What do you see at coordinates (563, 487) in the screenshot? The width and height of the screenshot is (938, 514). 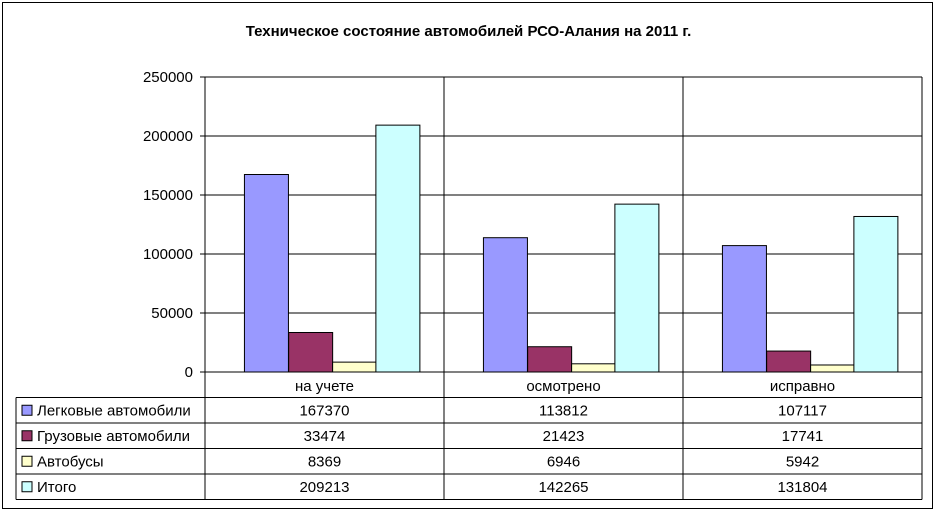 I see `data-cell: 142265` at bounding box center [563, 487].